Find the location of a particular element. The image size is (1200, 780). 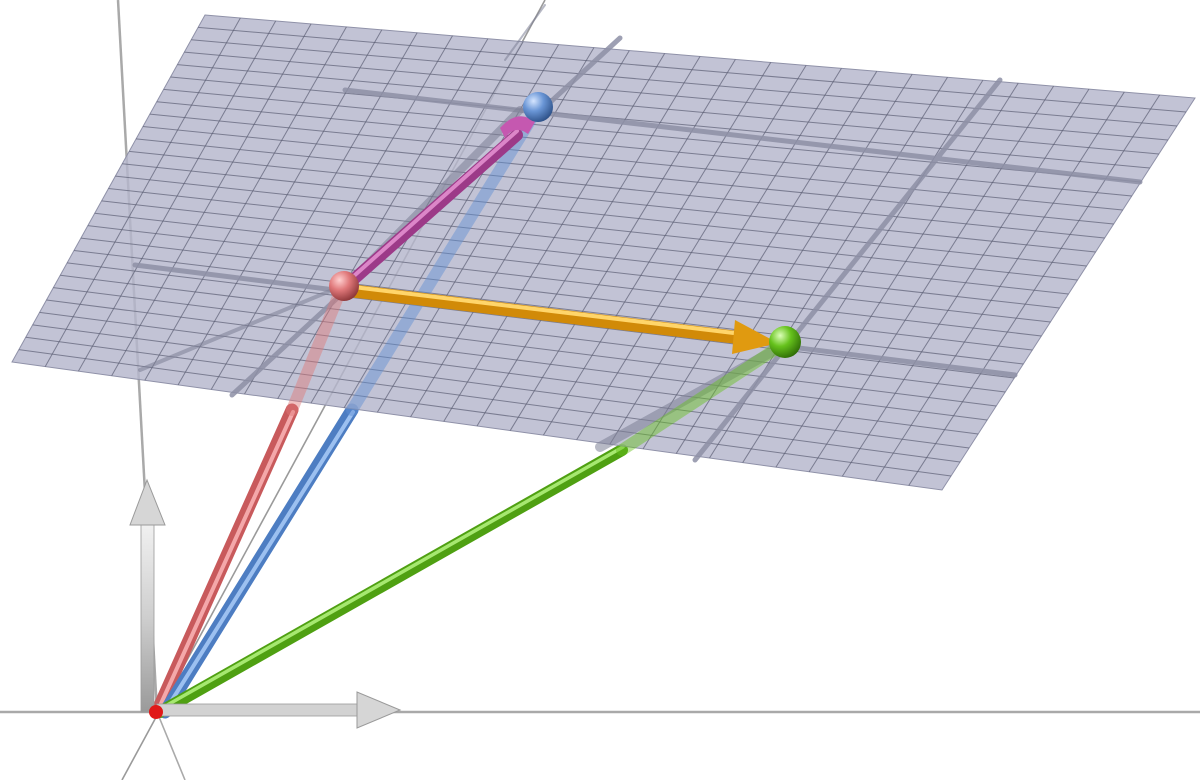

position-vector-blue-lower-hl is located at coordinates (260, 560).